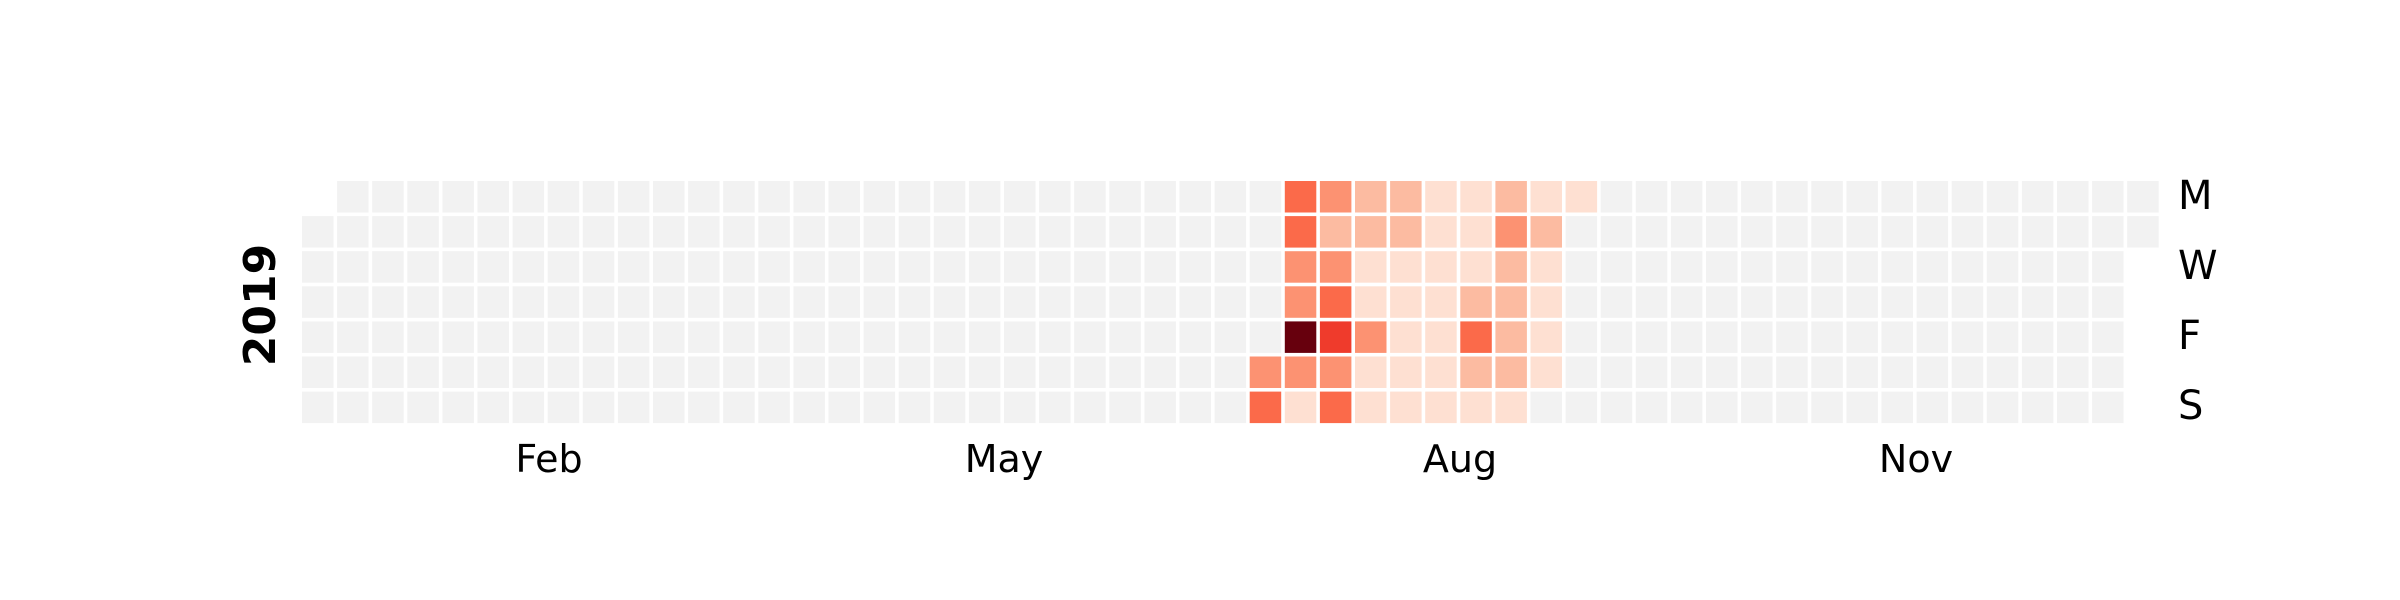 Image resolution: width=2400 pixels, height=600 pixels. I want to click on month-label-aug: Aug, so click(1460, 459).